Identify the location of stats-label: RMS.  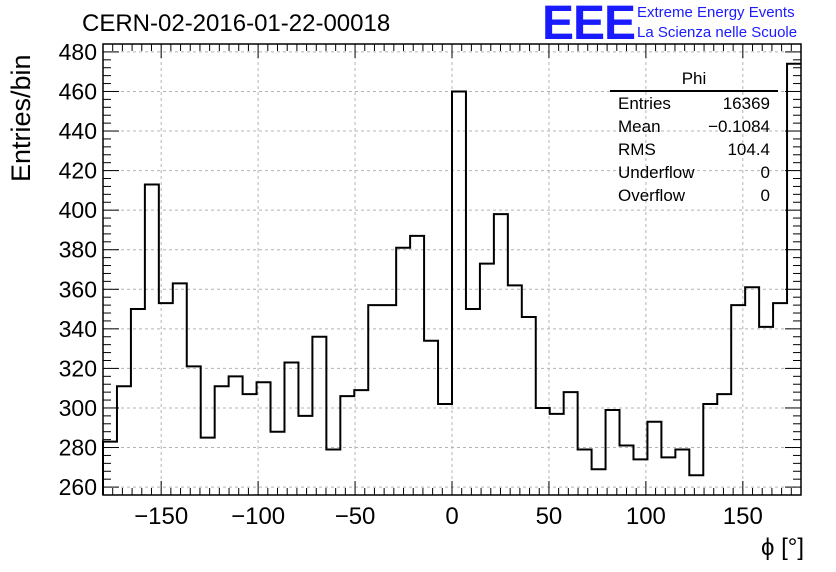
(637, 149).